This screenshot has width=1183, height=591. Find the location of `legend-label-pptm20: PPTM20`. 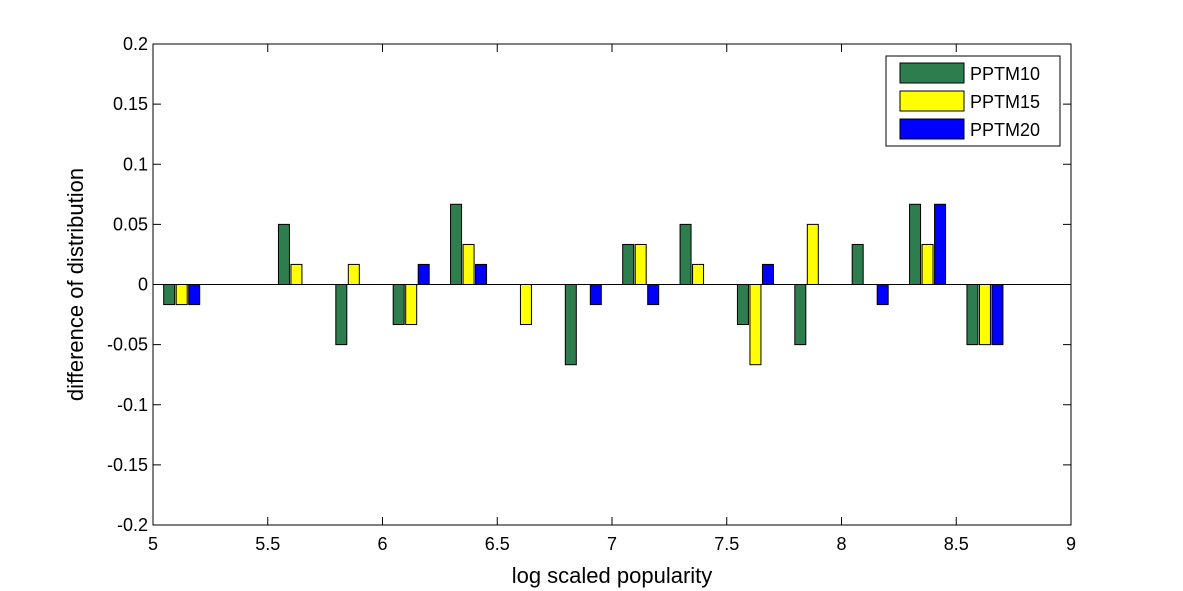

legend-label-pptm20: PPTM20 is located at coordinates (1005, 130).